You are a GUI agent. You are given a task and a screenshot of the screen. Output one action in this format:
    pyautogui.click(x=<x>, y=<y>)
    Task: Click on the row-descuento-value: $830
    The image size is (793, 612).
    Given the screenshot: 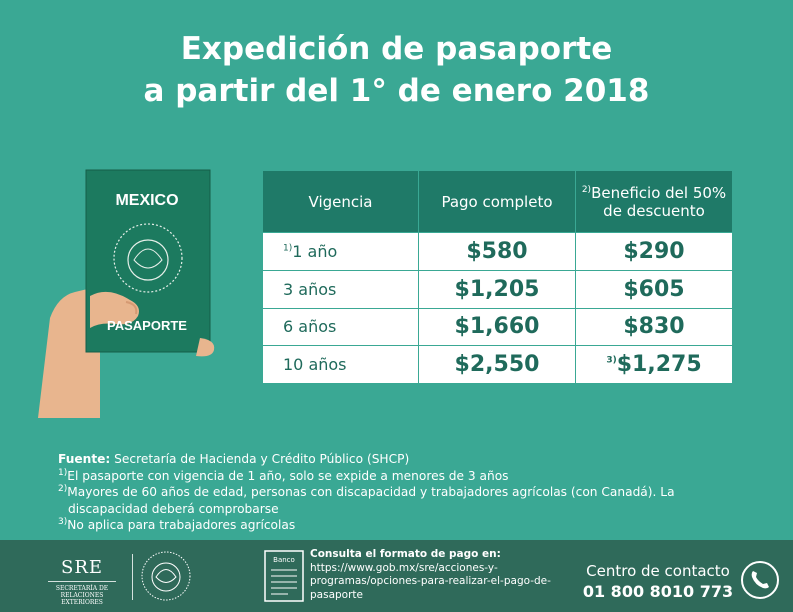 What is the action you would take?
    pyautogui.click(x=654, y=327)
    